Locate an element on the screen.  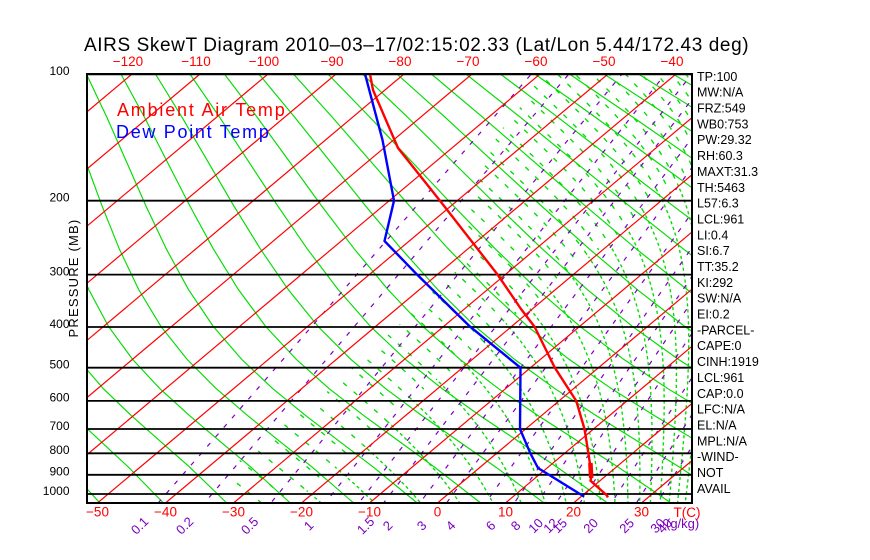
svg-text: LI:0.4 is located at coordinates (712, 235).